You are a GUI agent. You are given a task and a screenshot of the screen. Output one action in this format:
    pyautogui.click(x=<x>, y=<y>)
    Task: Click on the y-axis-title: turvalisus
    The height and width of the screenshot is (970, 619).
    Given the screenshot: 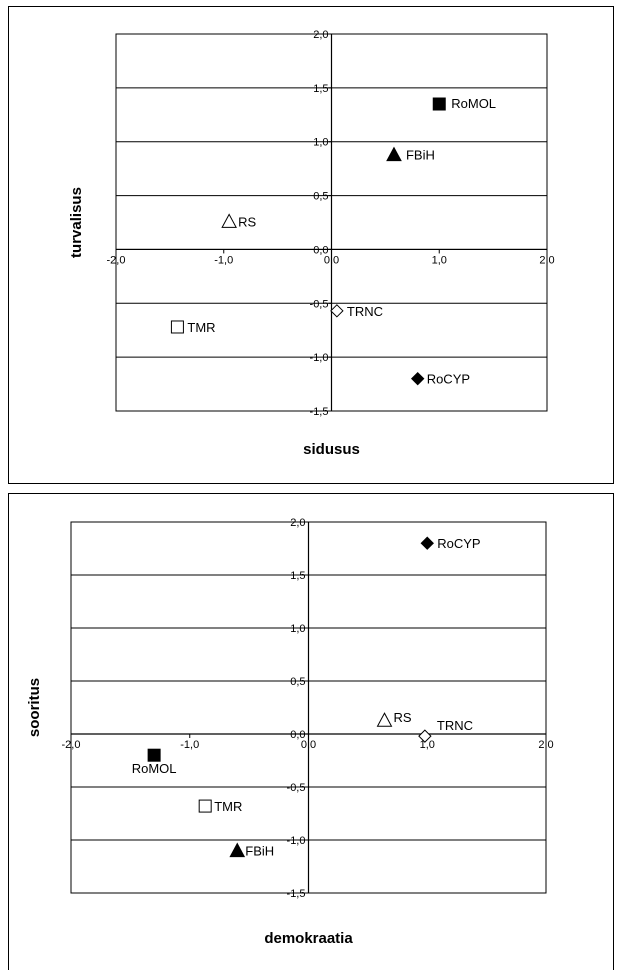 What is the action you would take?
    pyautogui.click(x=76, y=222)
    